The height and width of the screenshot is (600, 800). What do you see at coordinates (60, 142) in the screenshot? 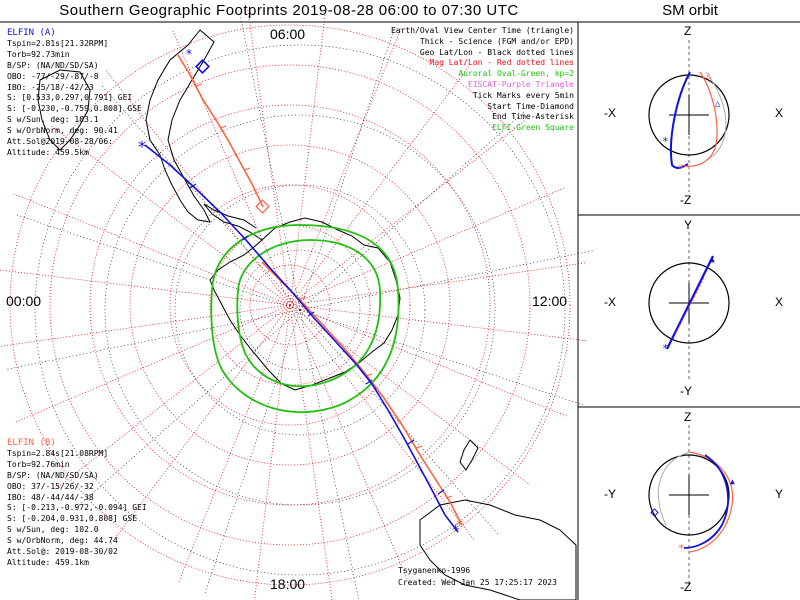
I see `elfin-a-line: Att.Sol@2019-08-28/06:` at bounding box center [60, 142].